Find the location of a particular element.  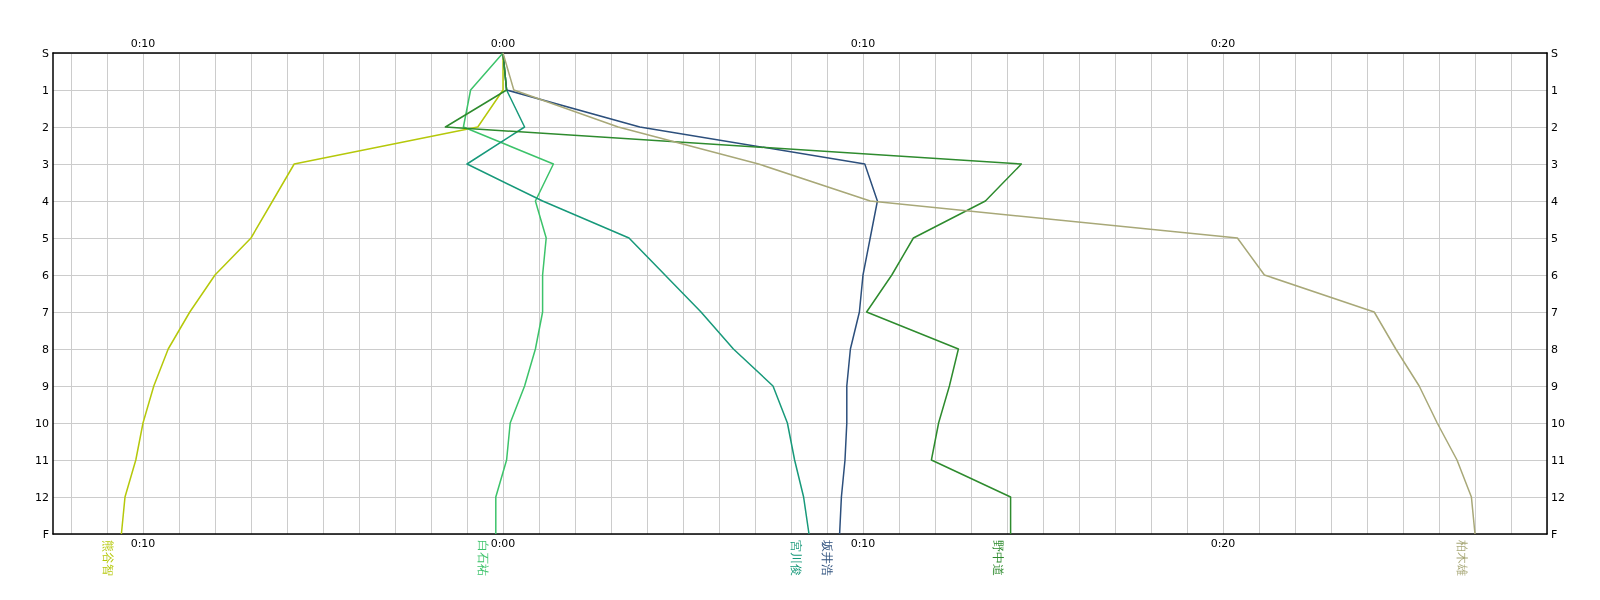

y-tick-label: 1 is located at coordinates (1554, 90).